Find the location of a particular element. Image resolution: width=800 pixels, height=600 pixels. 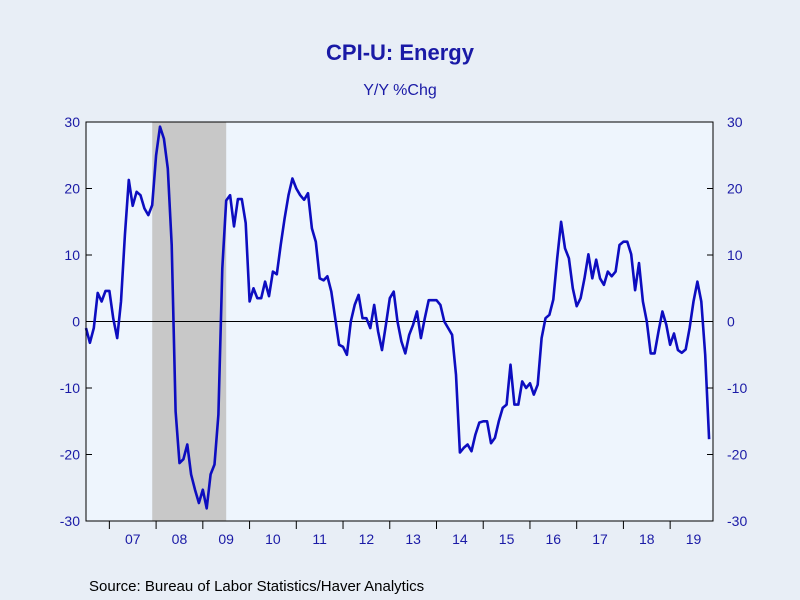

right-axis: -30 -20 -10 0 10 20 30 is located at coordinates (727, 321).